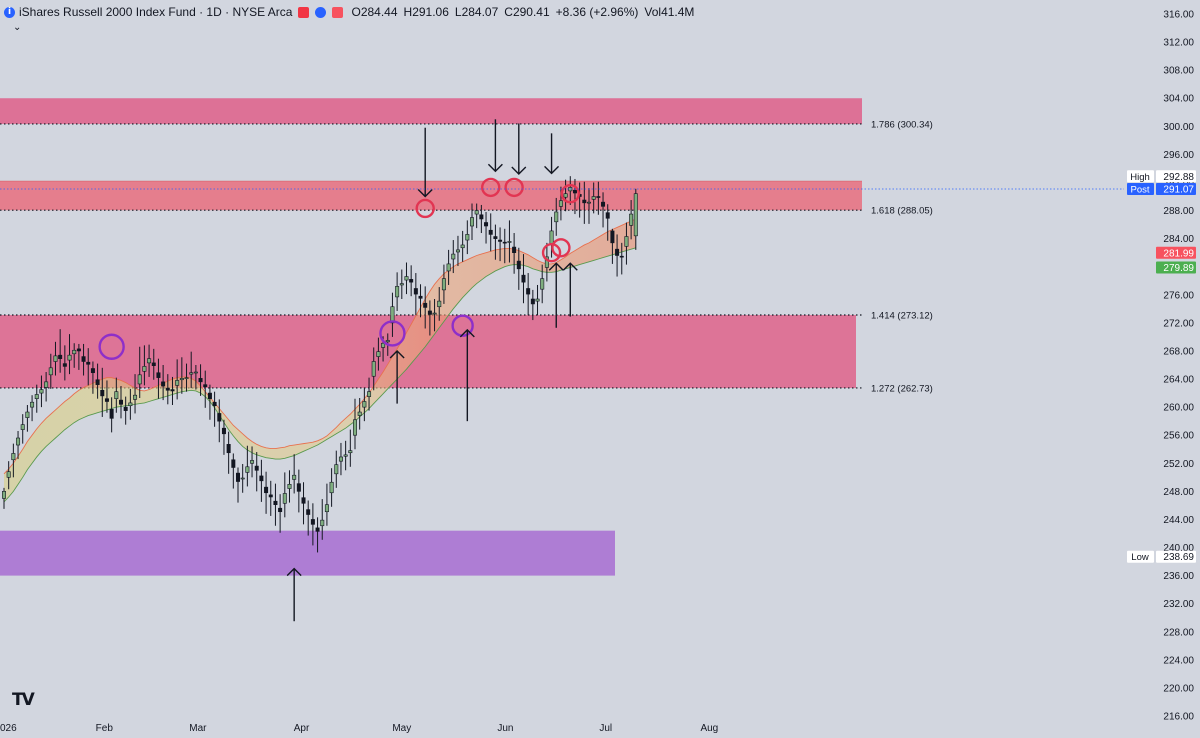 The width and height of the screenshot is (1200, 738). What do you see at coordinates (1140, 557) in the screenshot?
I see `price-tag-name: Low` at bounding box center [1140, 557].